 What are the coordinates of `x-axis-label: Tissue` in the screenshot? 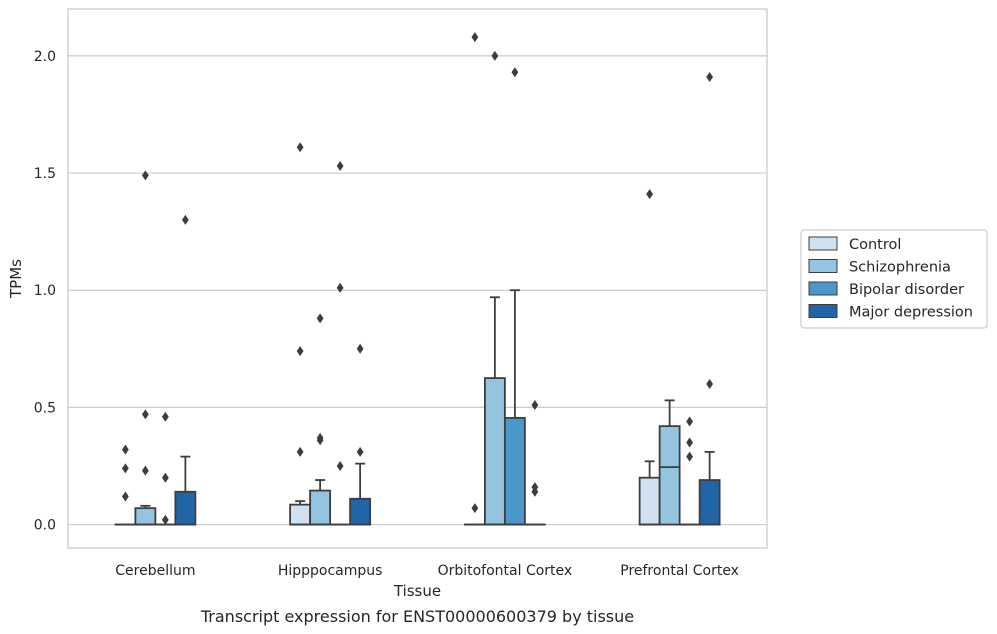 It's located at (417, 591).